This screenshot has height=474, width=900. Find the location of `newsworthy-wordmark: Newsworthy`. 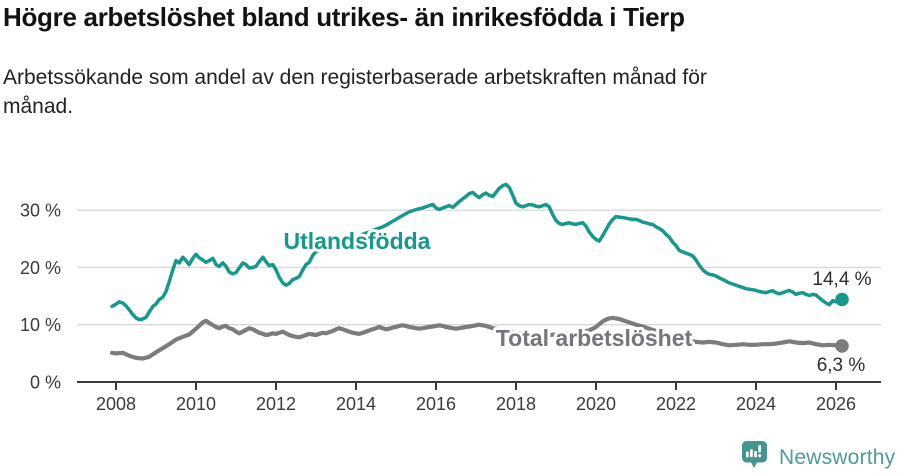

newsworthy-wordmark: Newsworthy is located at coordinates (837, 457).